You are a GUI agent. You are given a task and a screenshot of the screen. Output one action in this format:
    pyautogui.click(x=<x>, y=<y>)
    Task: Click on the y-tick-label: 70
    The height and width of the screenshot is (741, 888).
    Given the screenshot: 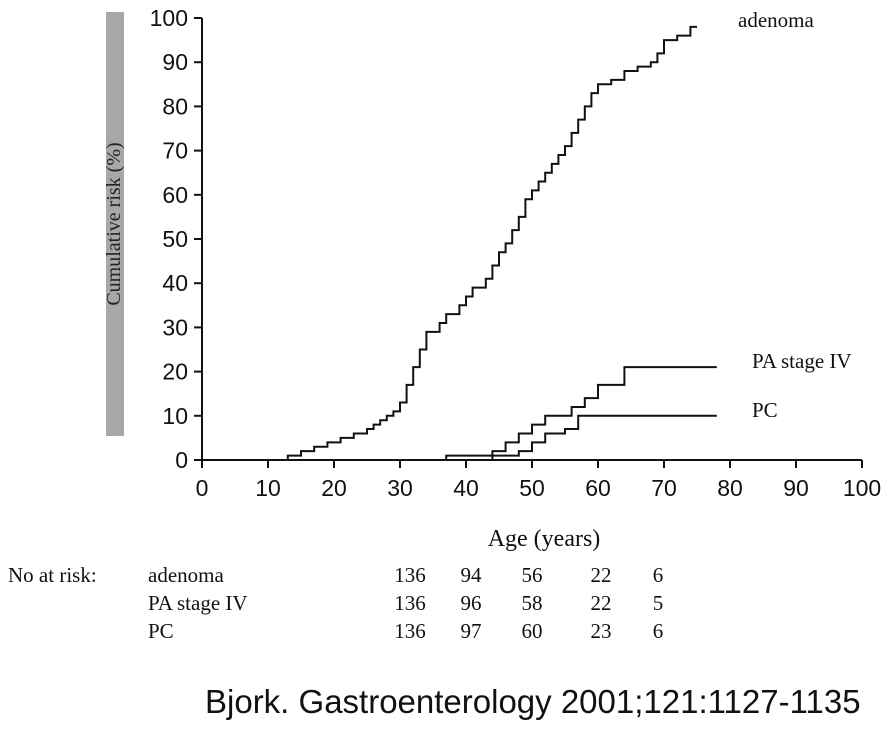 What is the action you would take?
    pyautogui.click(x=175, y=151)
    